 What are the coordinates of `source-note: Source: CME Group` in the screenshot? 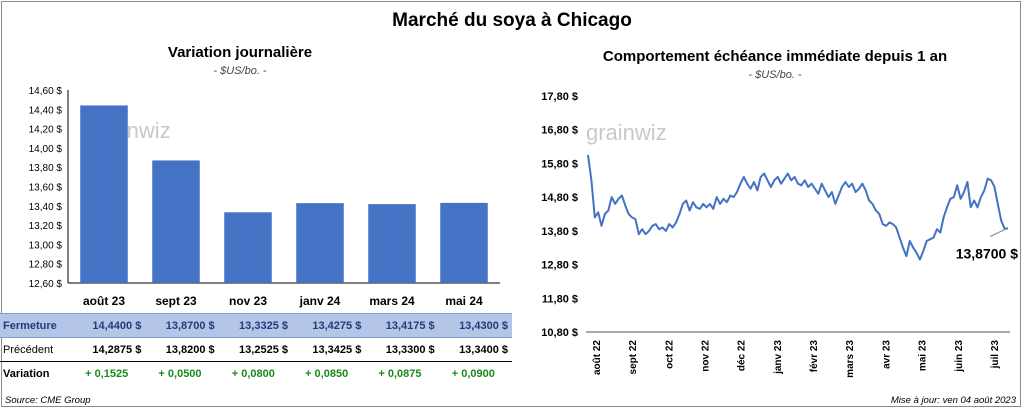 It's located at (48, 400).